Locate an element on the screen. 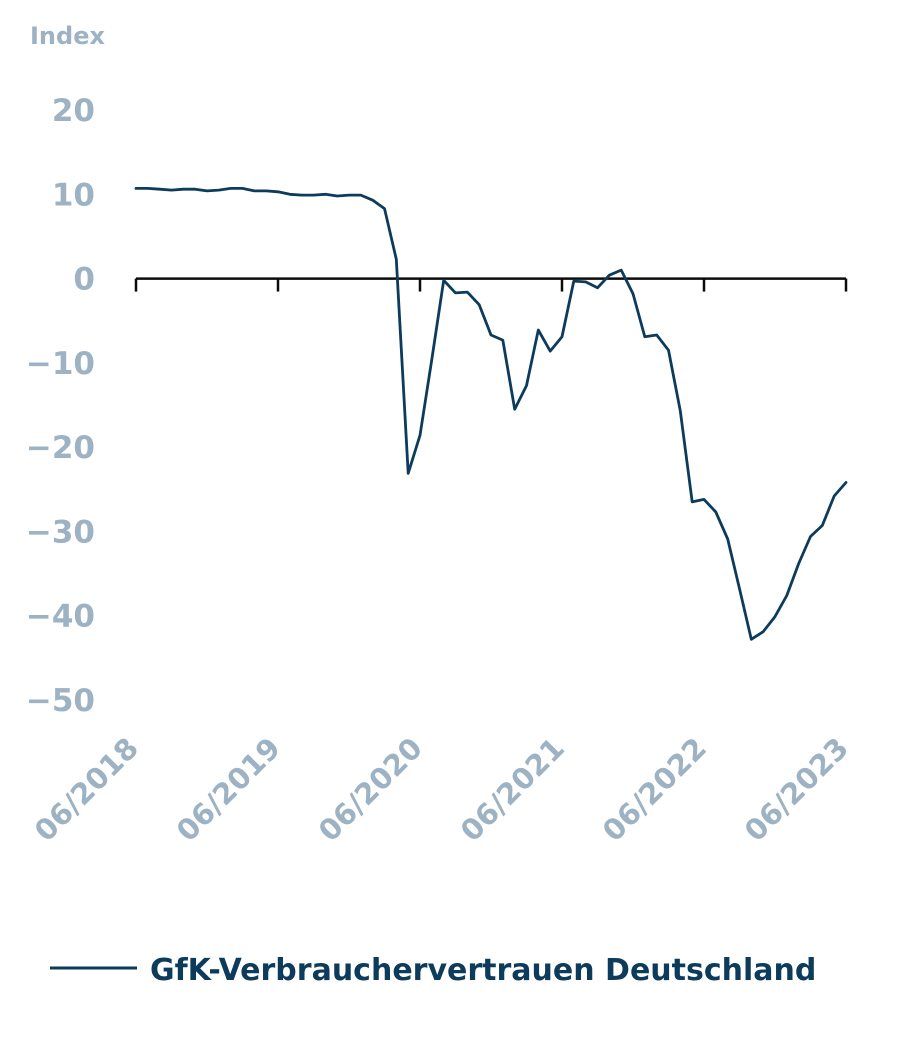  x-tick-label: 06/2018 is located at coordinates (86, 789).